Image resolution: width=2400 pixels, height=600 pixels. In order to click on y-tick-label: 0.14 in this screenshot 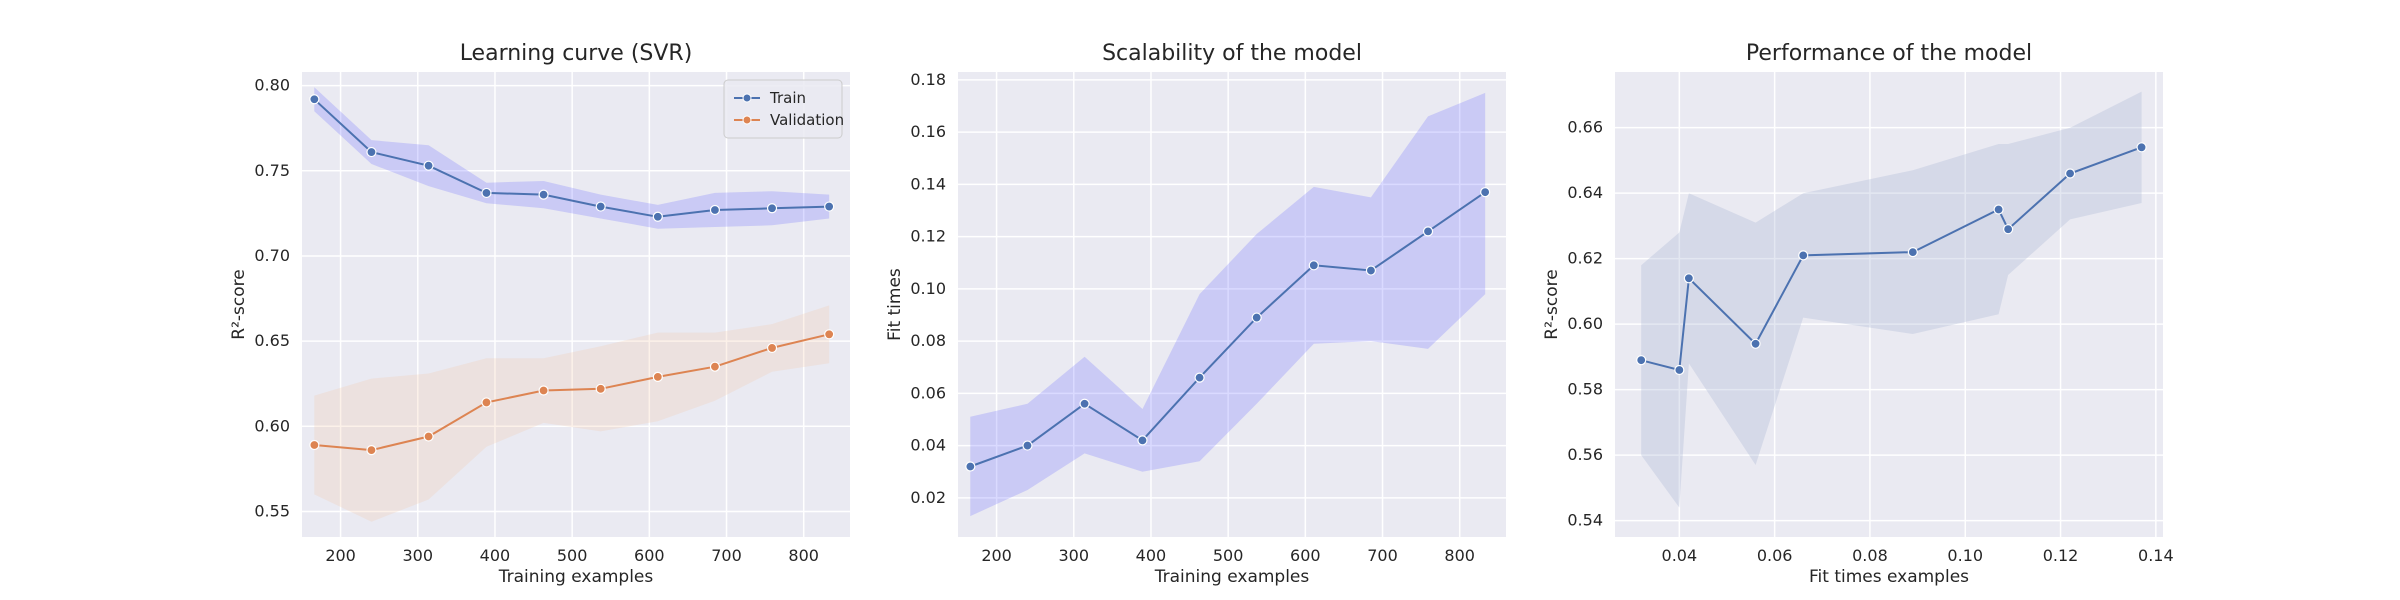, I will do `click(928, 183)`.